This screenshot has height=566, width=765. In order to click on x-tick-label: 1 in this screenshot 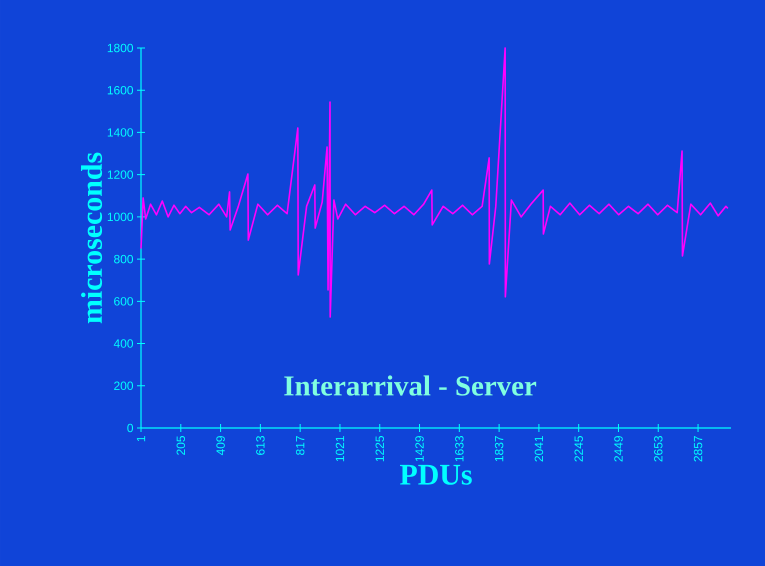, I will do `click(141, 439)`.